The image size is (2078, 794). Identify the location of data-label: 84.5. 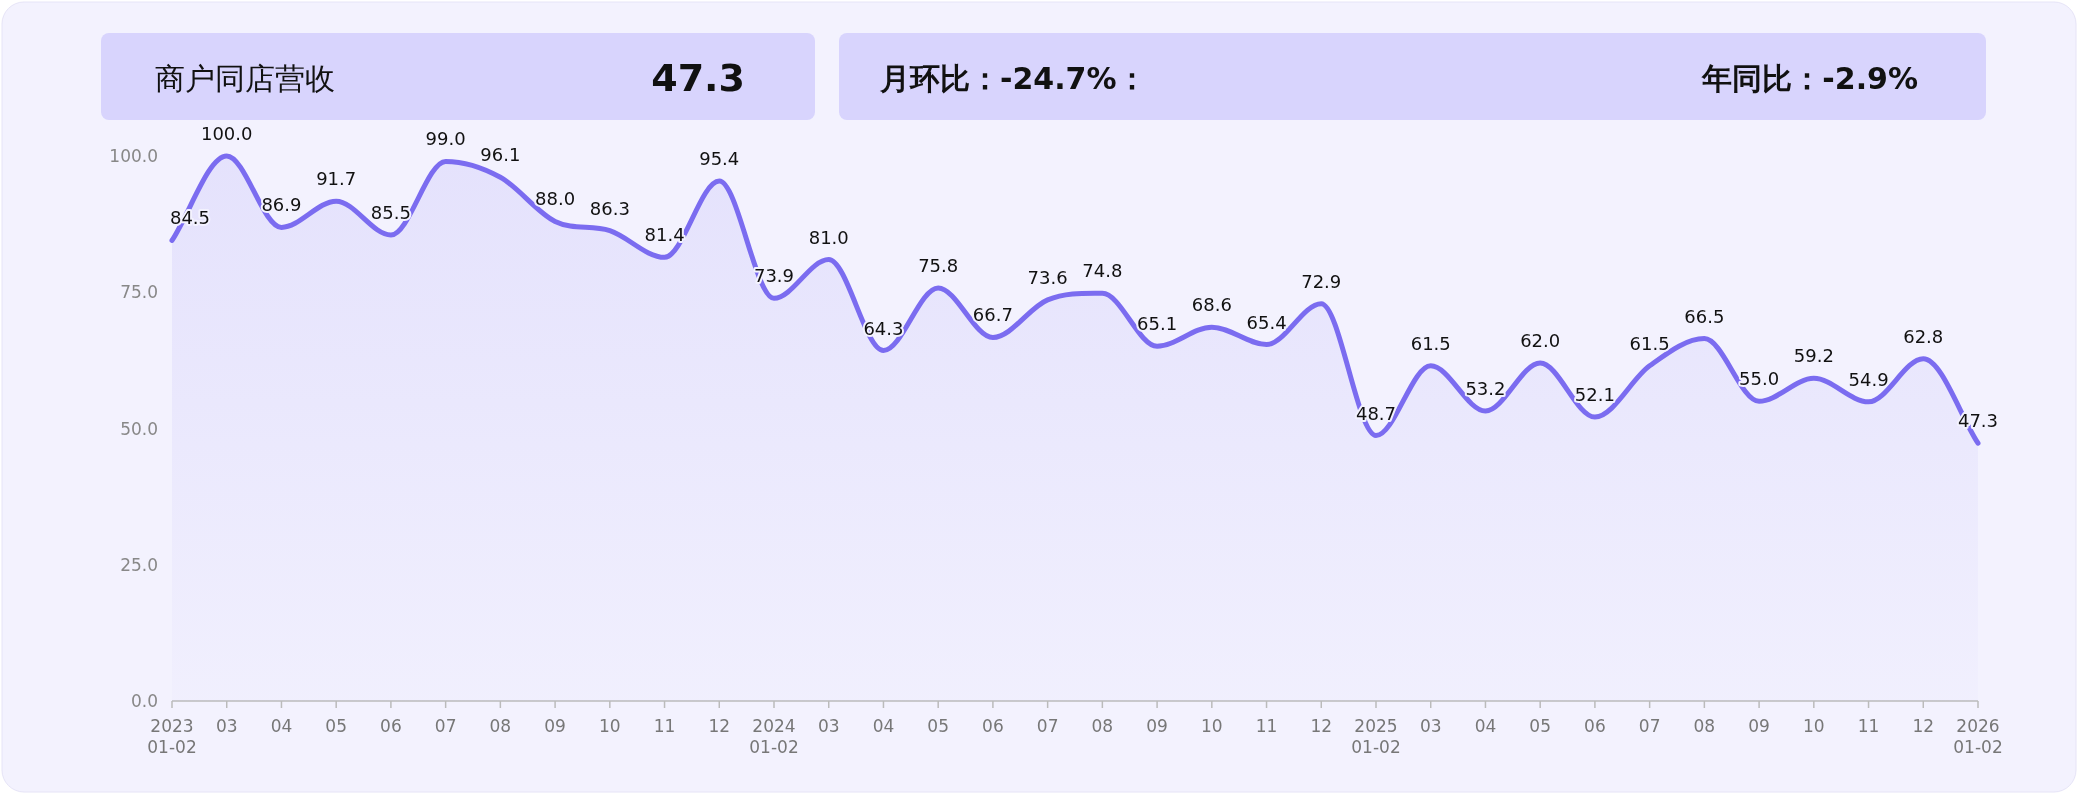
(190, 218).